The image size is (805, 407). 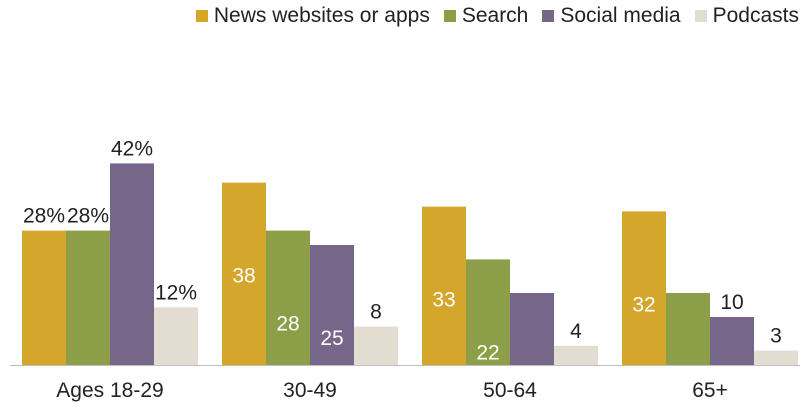 I want to click on data-label-social-media-ages-18-29: 42%, so click(x=132, y=148).